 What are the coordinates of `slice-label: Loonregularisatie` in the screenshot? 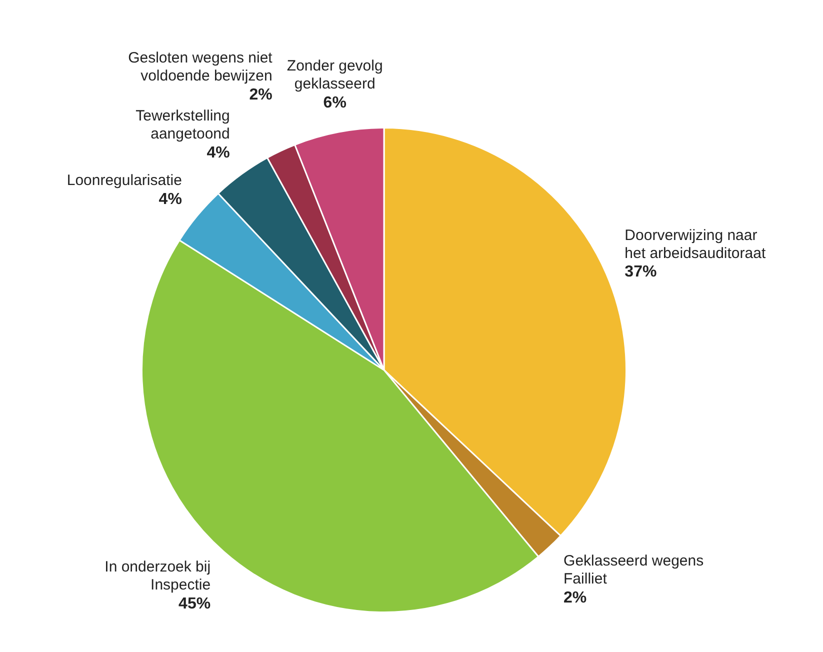 It's located at (124, 181).